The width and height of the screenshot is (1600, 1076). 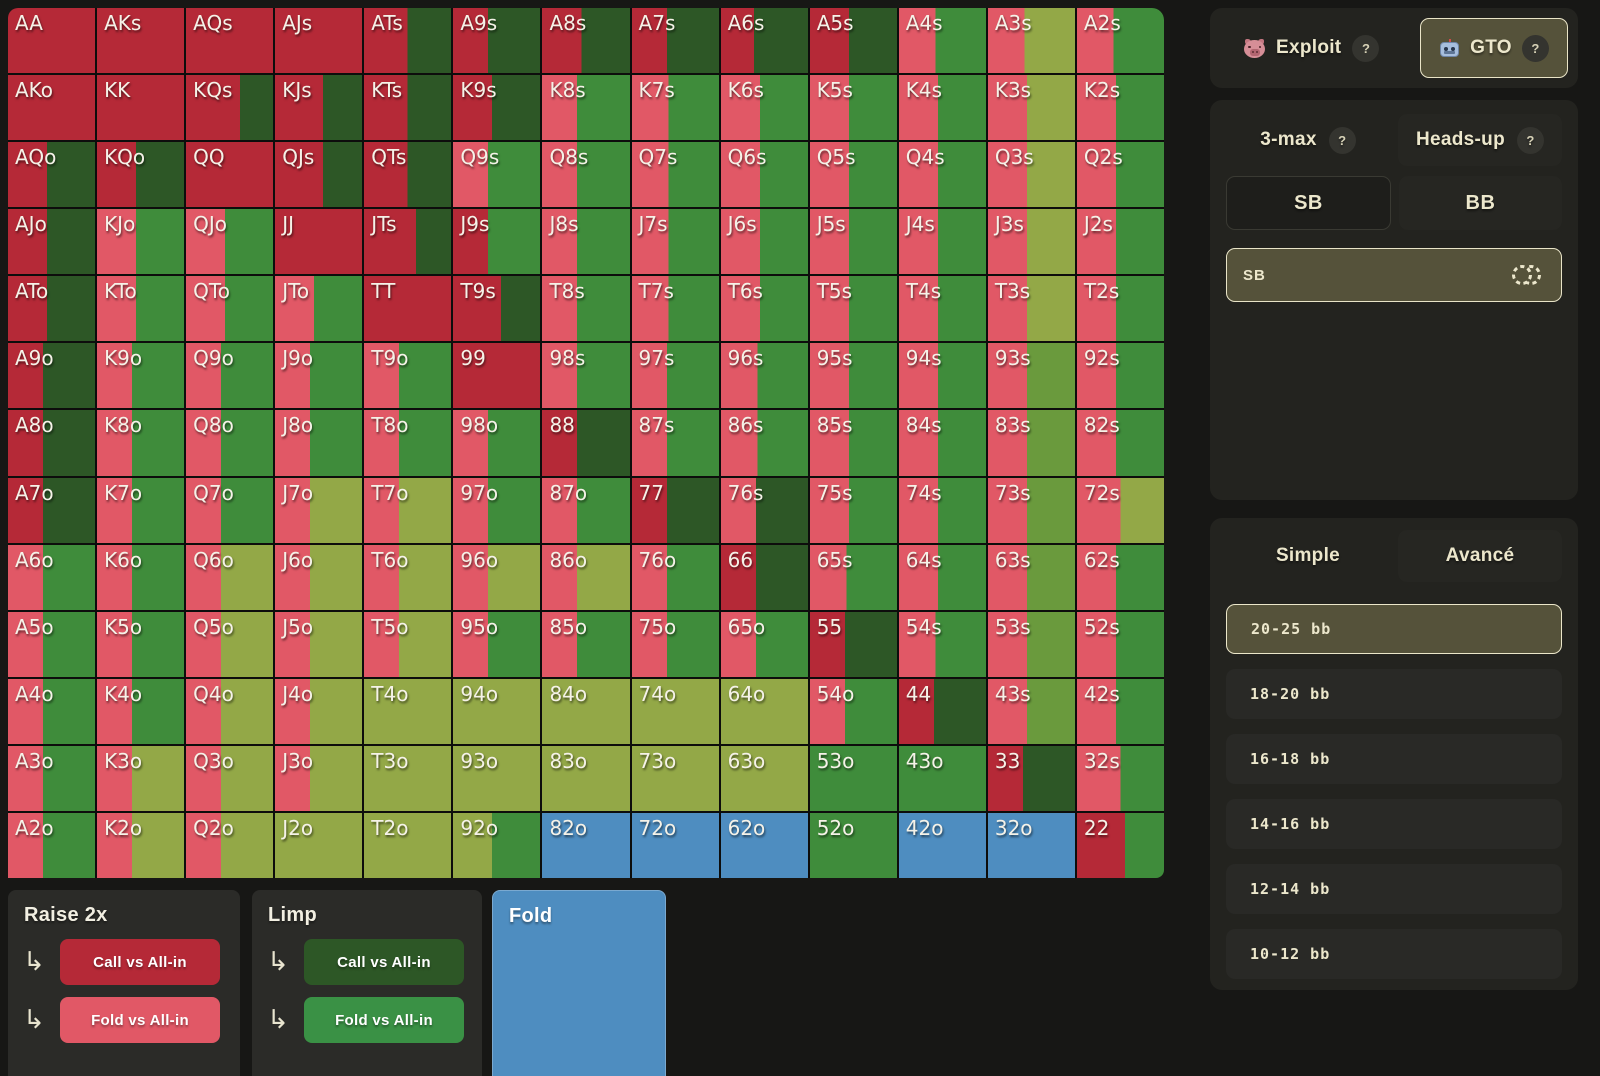 What do you see at coordinates (497, 845) in the screenshot?
I see `hand-cell-92o: 92o` at bounding box center [497, 845].